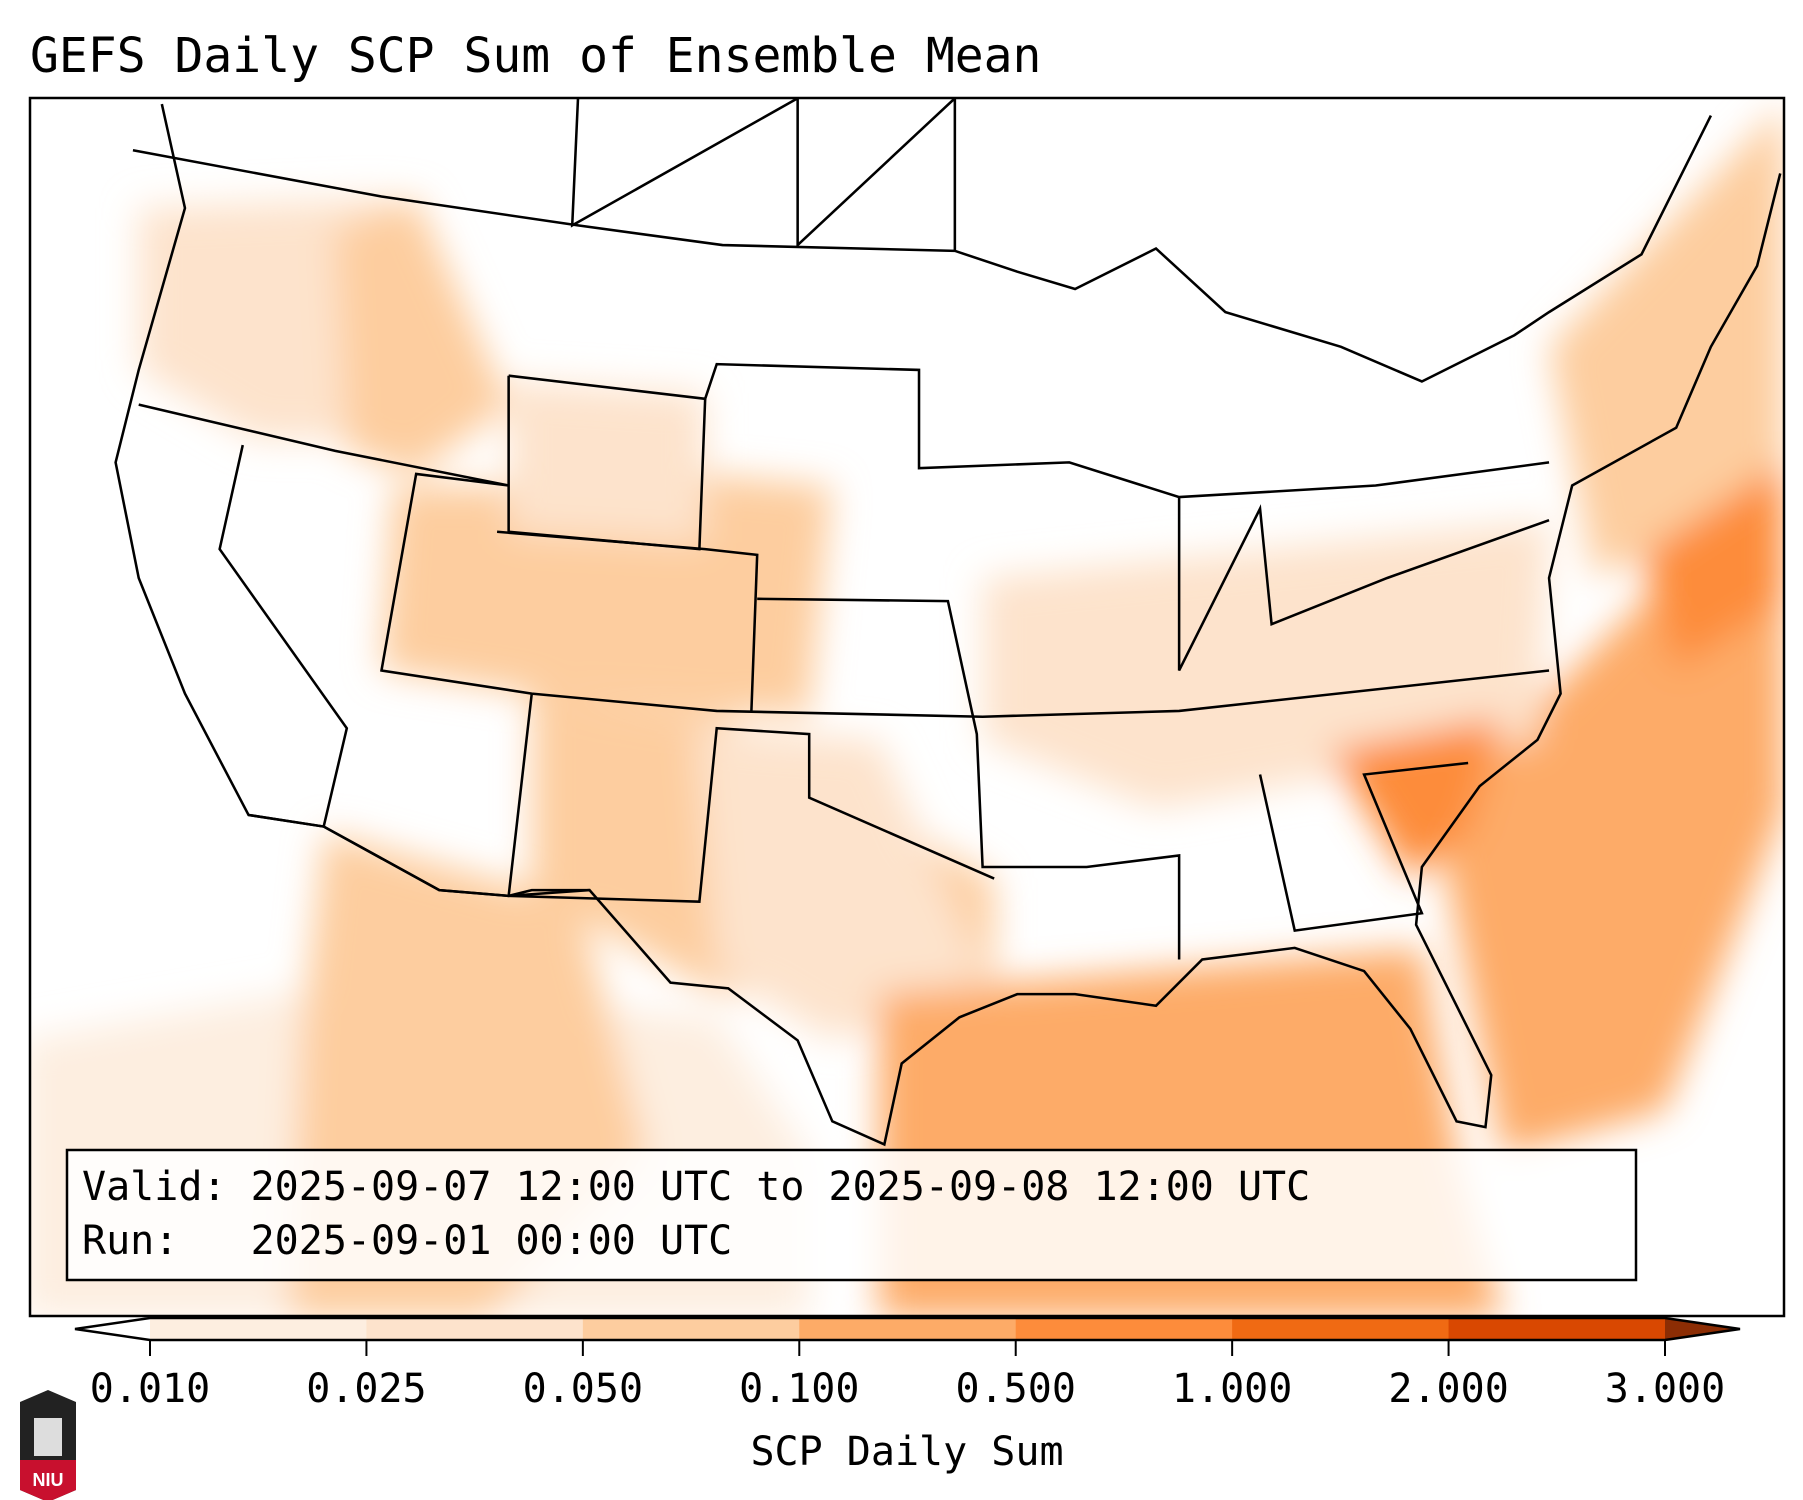  What do you see at coordinates (1665, 1389) in the screenshot?
I see `colorbar-tick-label: 3.000` at bounding box center [1665, 1389].